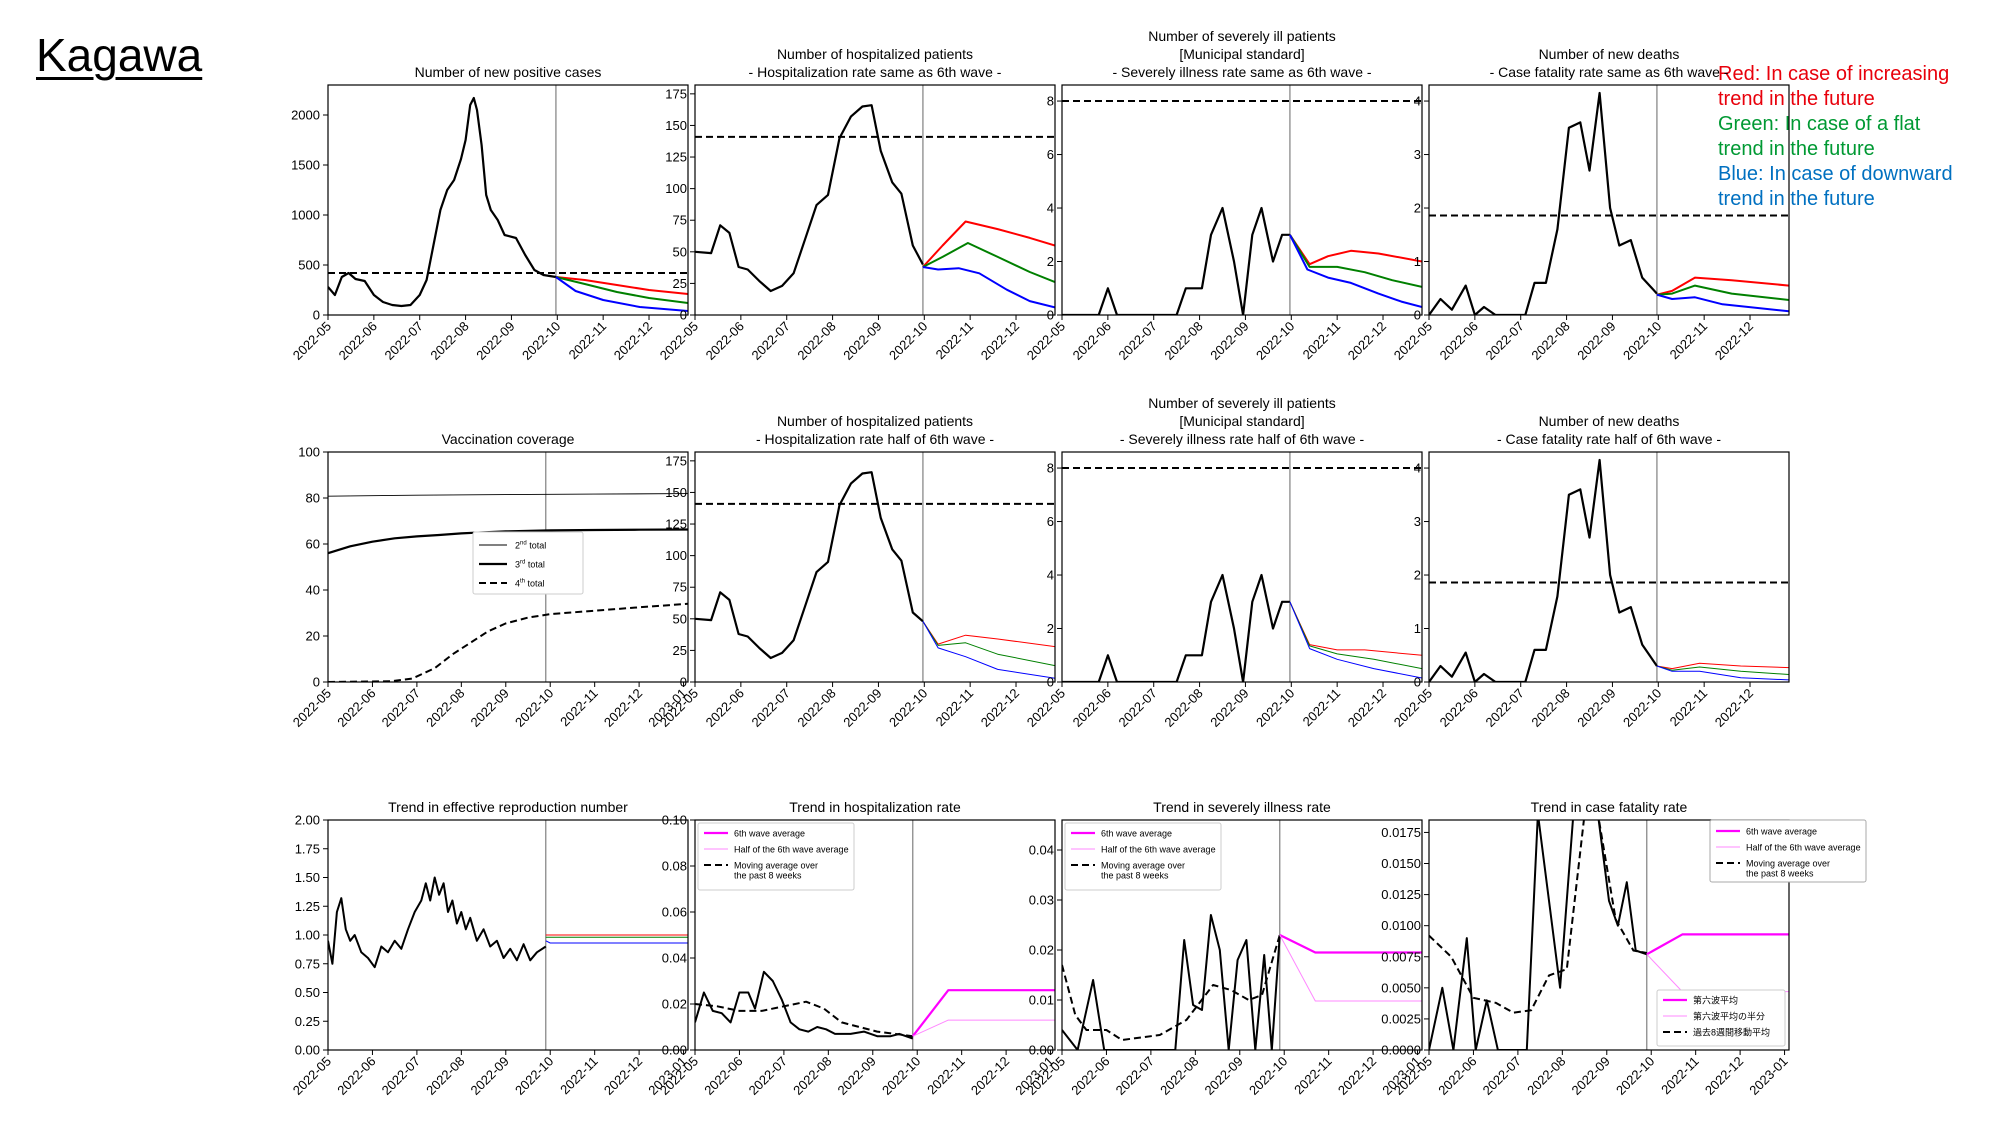 Image resolution: width=2000 pixels, height=1125 pixels. I want to click on y-tick-label: 125, so click(676, 524).